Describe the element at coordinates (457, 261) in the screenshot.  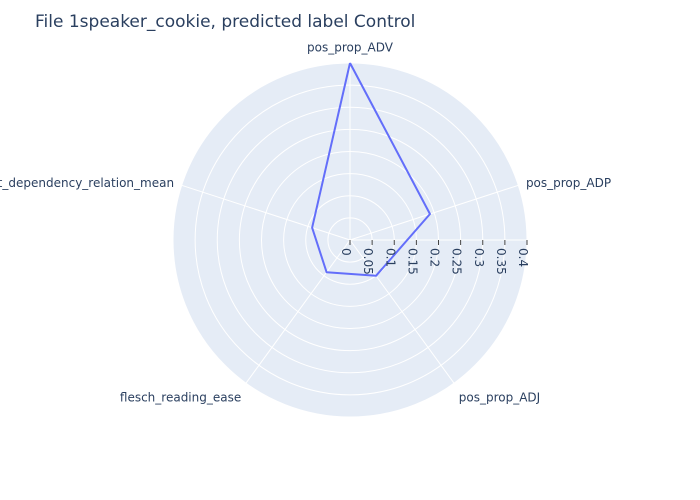
I see `radial-tick-label: 0.25` at that location.